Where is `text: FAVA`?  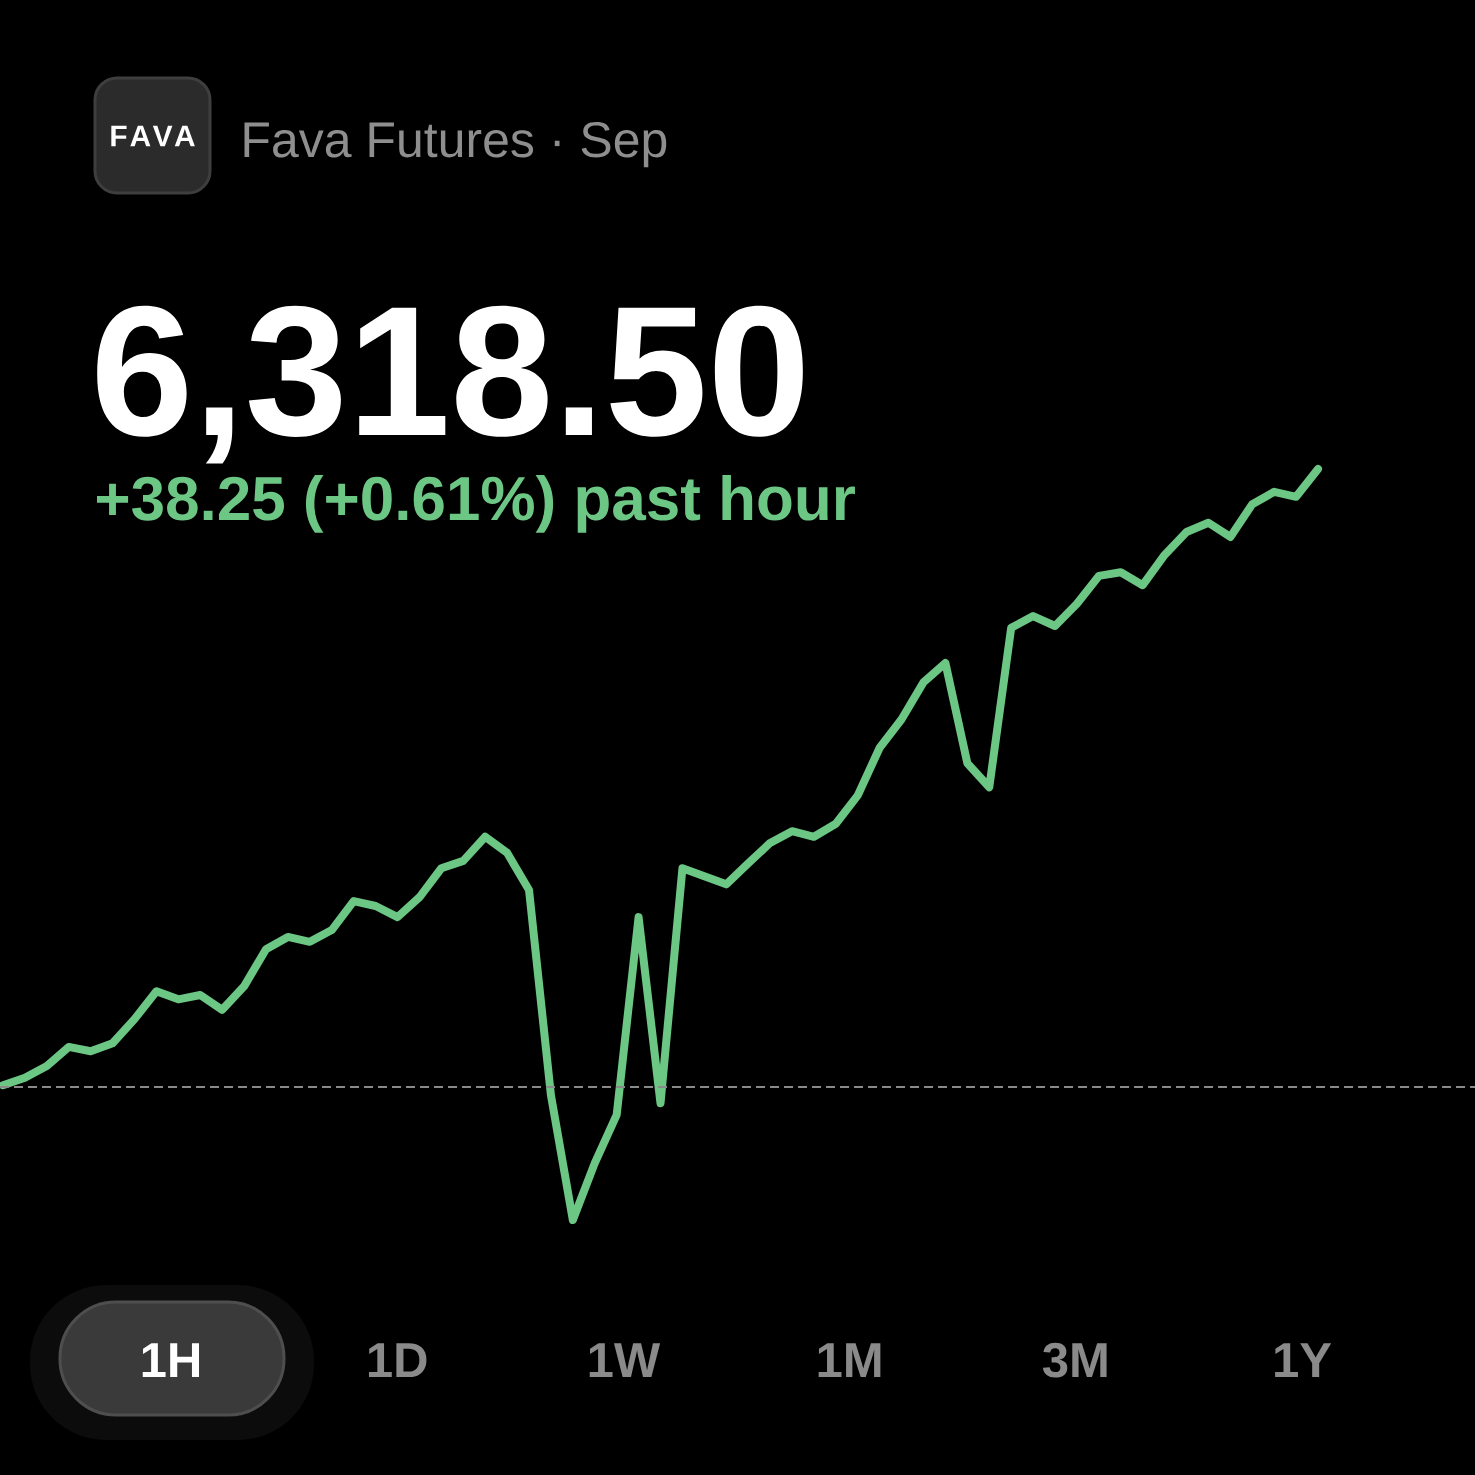 text: FAVA is located at coordinates (153, 136).